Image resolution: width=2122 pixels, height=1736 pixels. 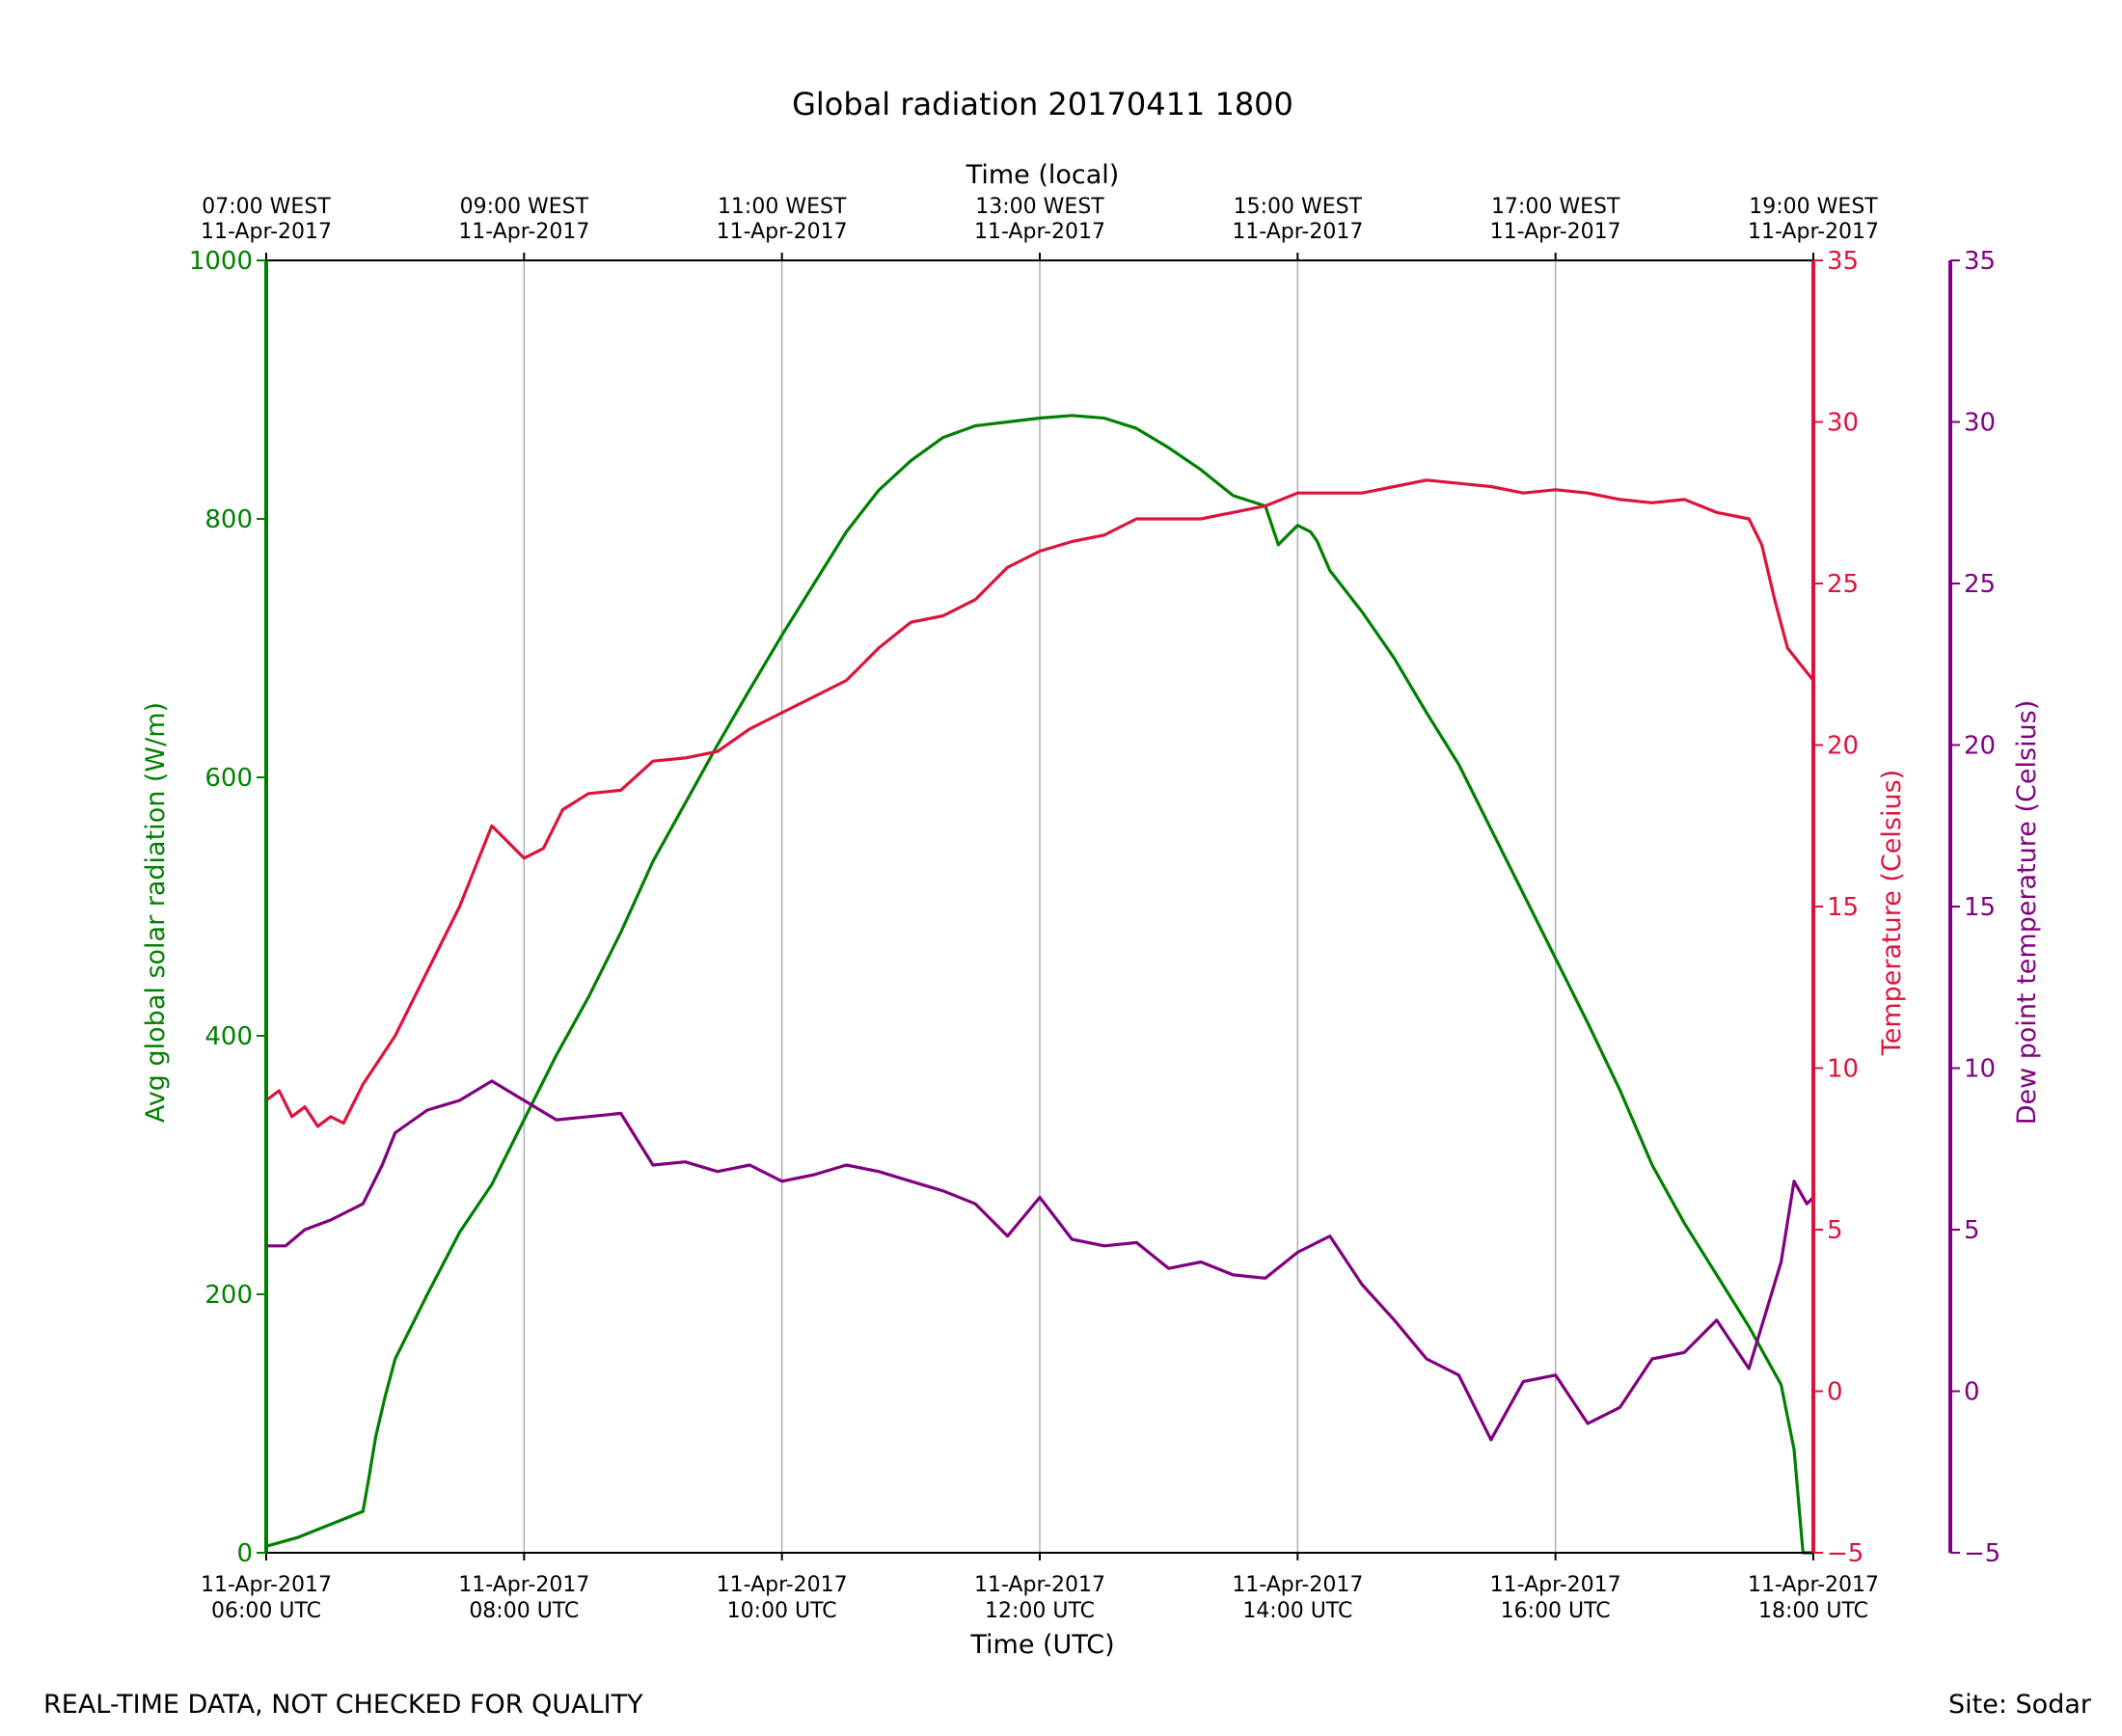 What do you see at coordinates (1835, 1392) in the screenshot?
I see `temperature-y-tick-label: 0` at bounding box center [1835, 1392].